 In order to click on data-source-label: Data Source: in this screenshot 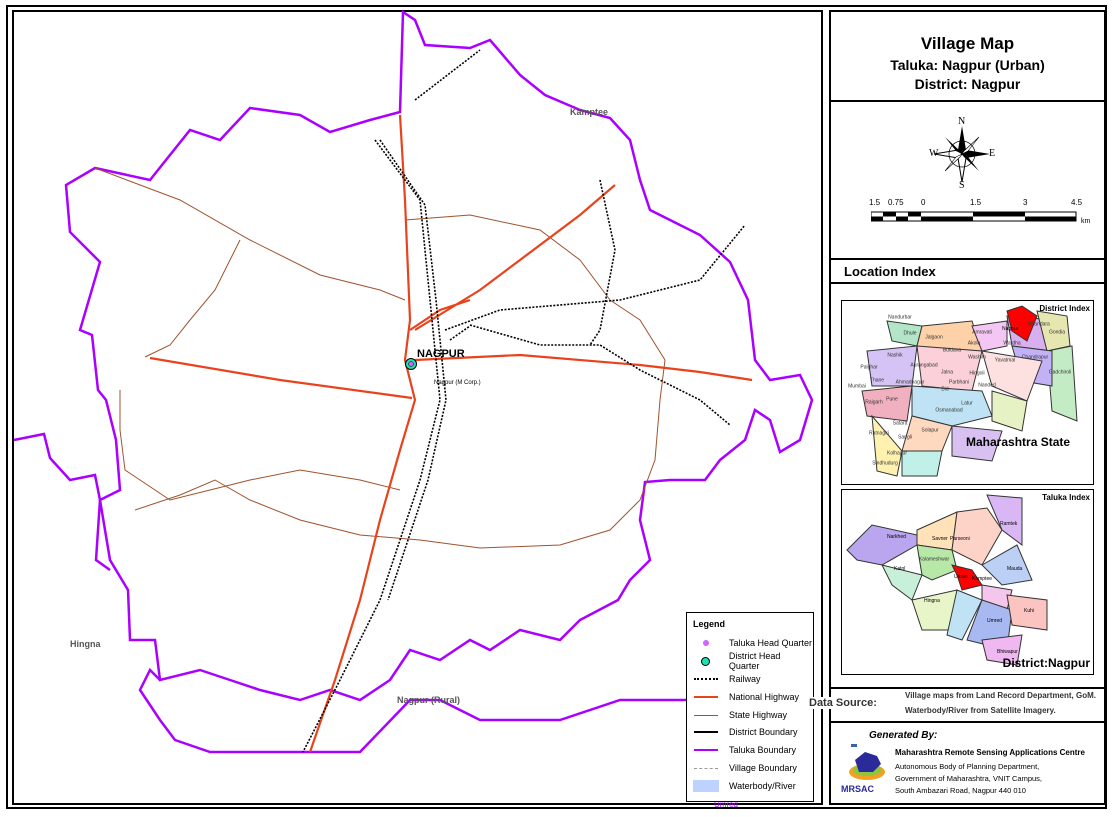, I will do `click(843, 703)`.